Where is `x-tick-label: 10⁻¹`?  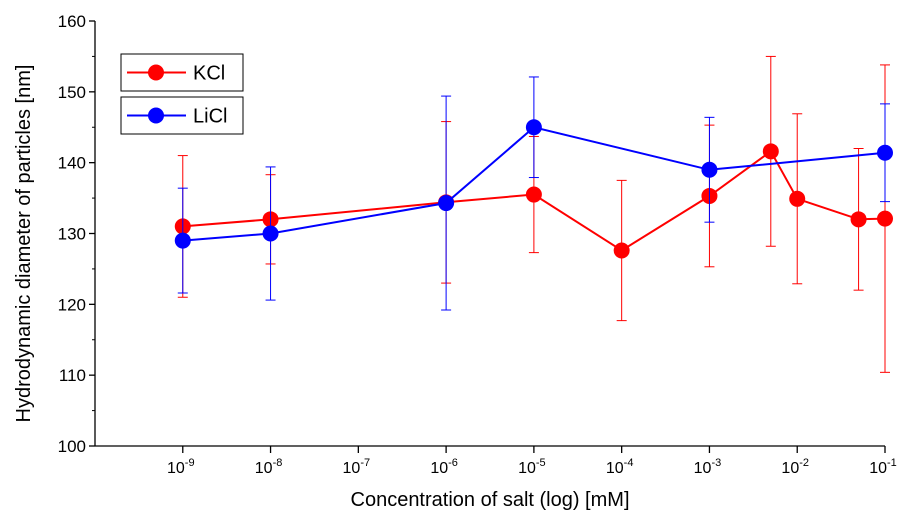
x-tick-label: 10⁻¹ is located at coordinates (883, 467).